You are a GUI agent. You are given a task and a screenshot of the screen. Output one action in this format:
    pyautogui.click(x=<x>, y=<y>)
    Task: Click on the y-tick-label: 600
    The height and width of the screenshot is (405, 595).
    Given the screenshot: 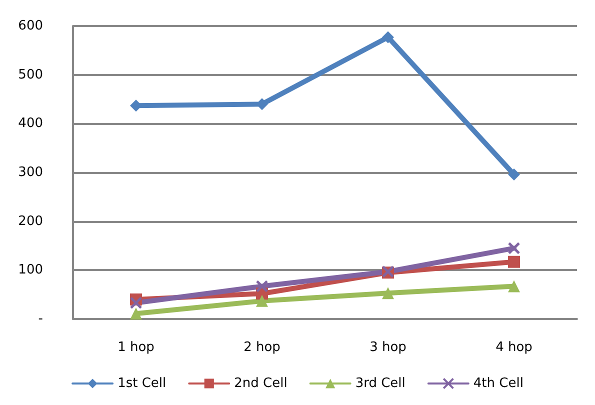 What is the action you would take?
    pyautogui.click(x=30, y=26)
    